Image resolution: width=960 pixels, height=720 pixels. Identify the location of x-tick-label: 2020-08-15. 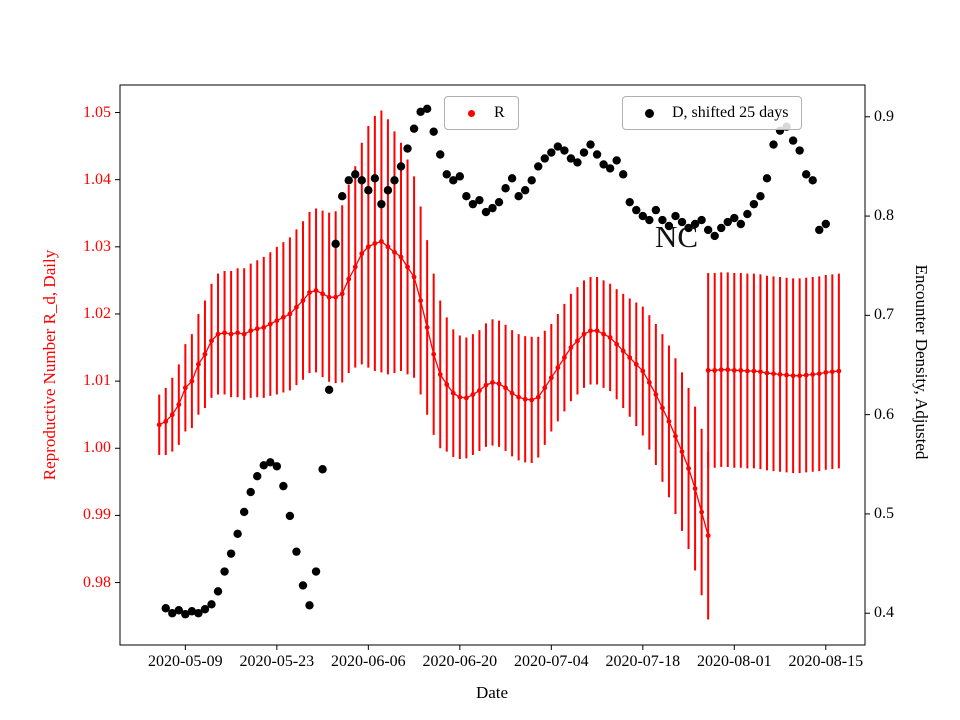
(826, 661).